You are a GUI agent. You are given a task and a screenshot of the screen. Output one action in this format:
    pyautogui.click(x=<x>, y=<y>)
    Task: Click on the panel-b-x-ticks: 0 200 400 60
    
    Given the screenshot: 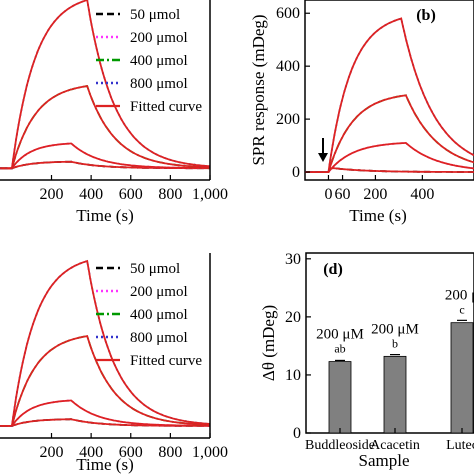 What is the action you would take?
    pyautogui.click(x=379, y=189)
    